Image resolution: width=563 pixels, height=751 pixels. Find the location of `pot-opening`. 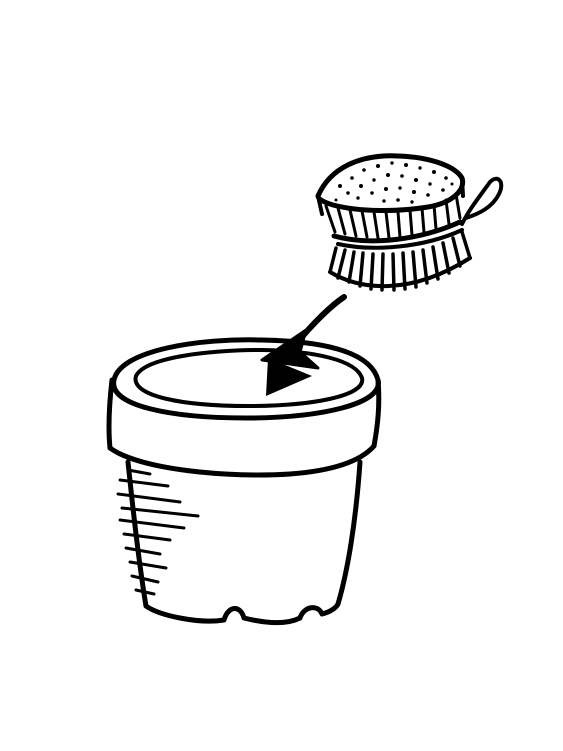

pot-opening is located at coordinates (249, 378).